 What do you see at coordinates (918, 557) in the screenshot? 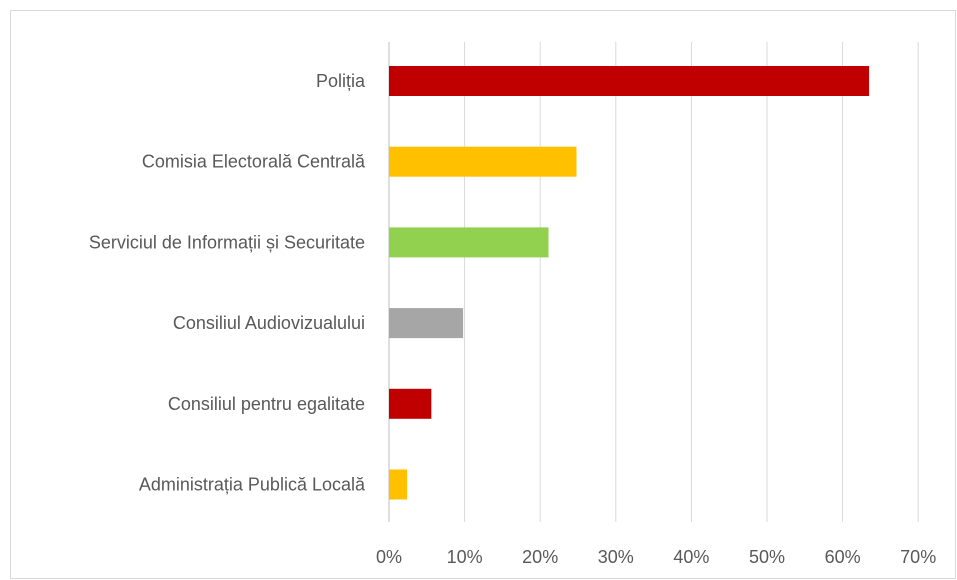
I see `x-tick-label: 70%` at bounding box center [918, 557].